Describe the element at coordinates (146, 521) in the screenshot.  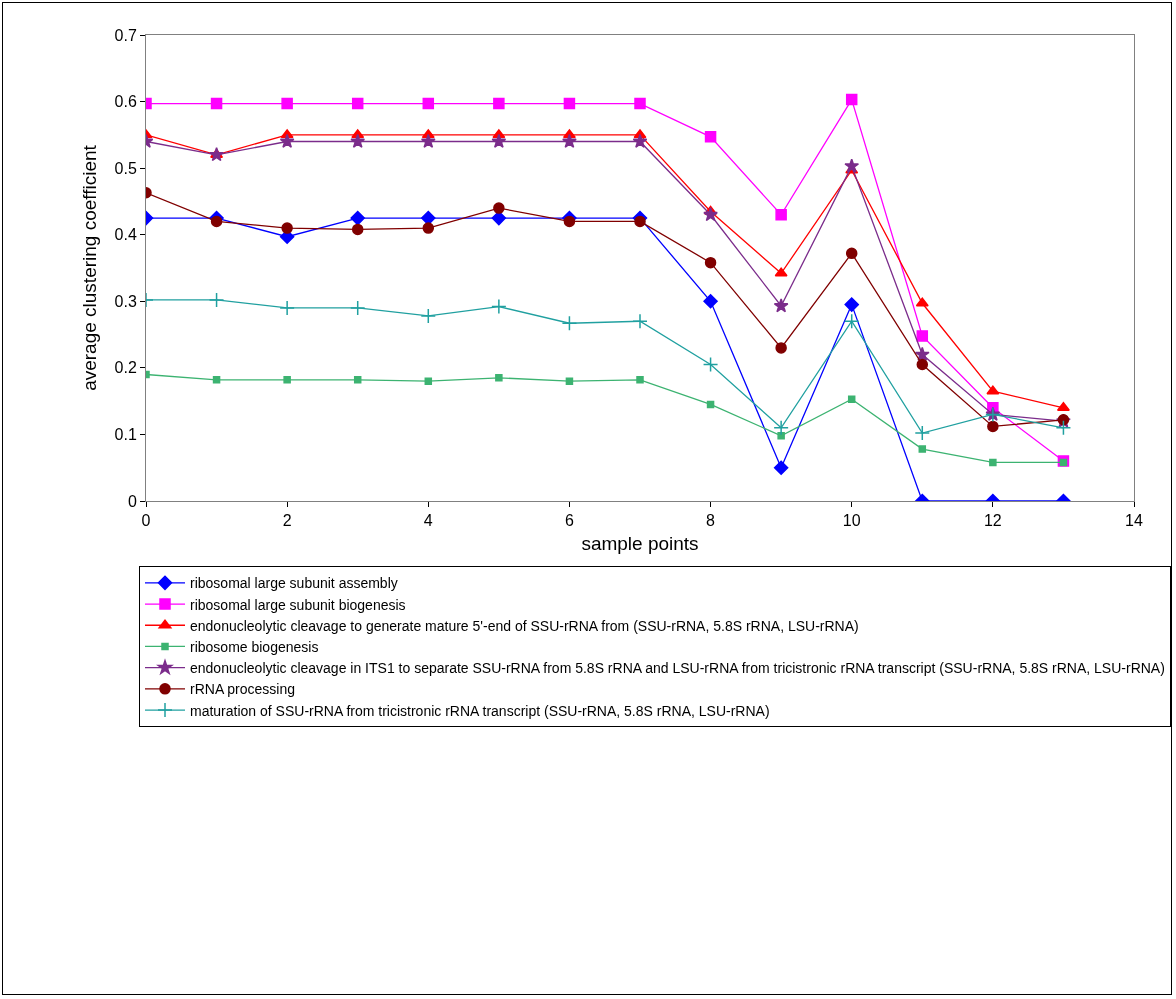
I see `x-tick-label: 0` at that location.